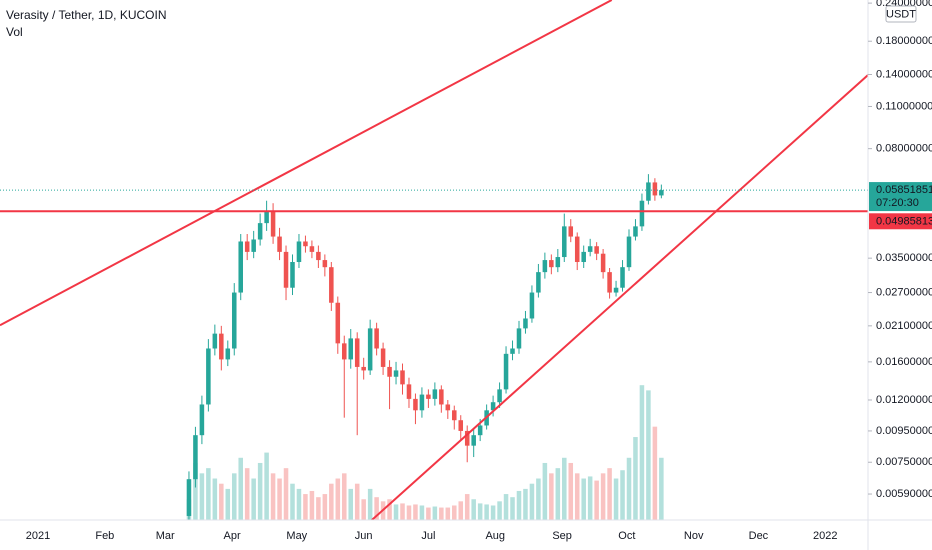  Describe the element at coordinates (904, 292) in the screenshot. I see `y-tick-label: 0.02700000` at that location.